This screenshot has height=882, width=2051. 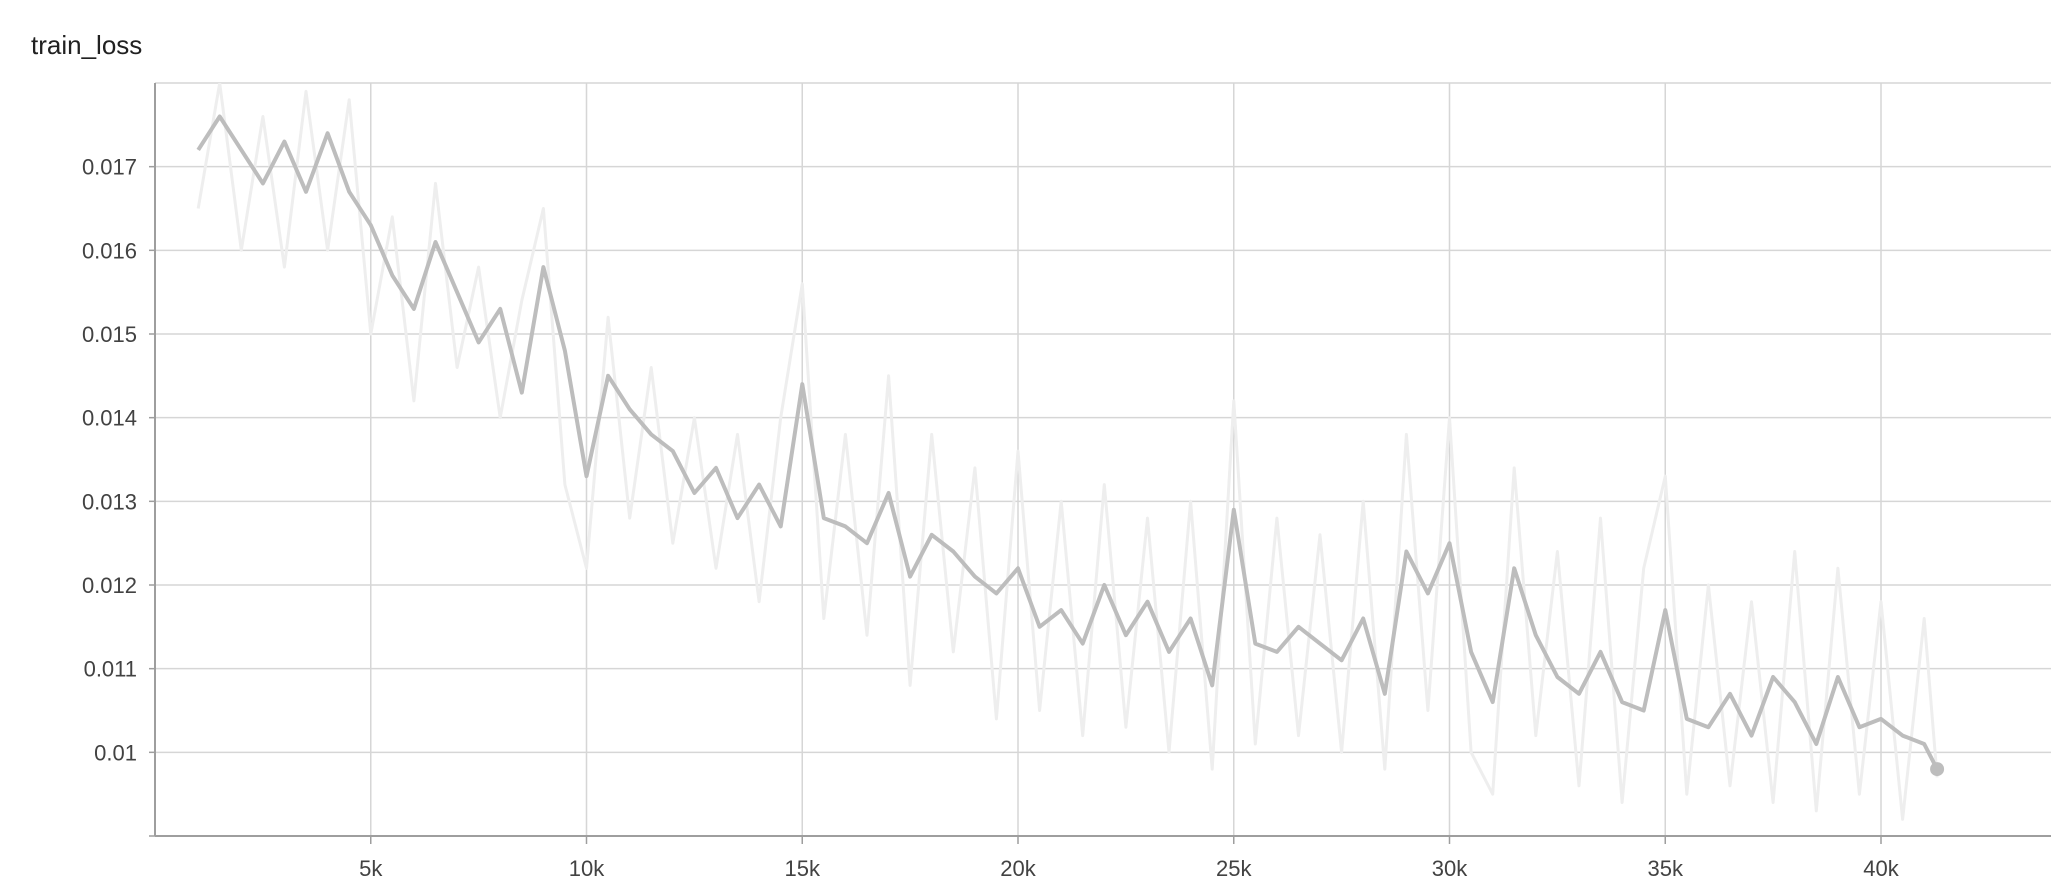 I want to click on y-tick-label: 0.012, so click(x=109, y=585).